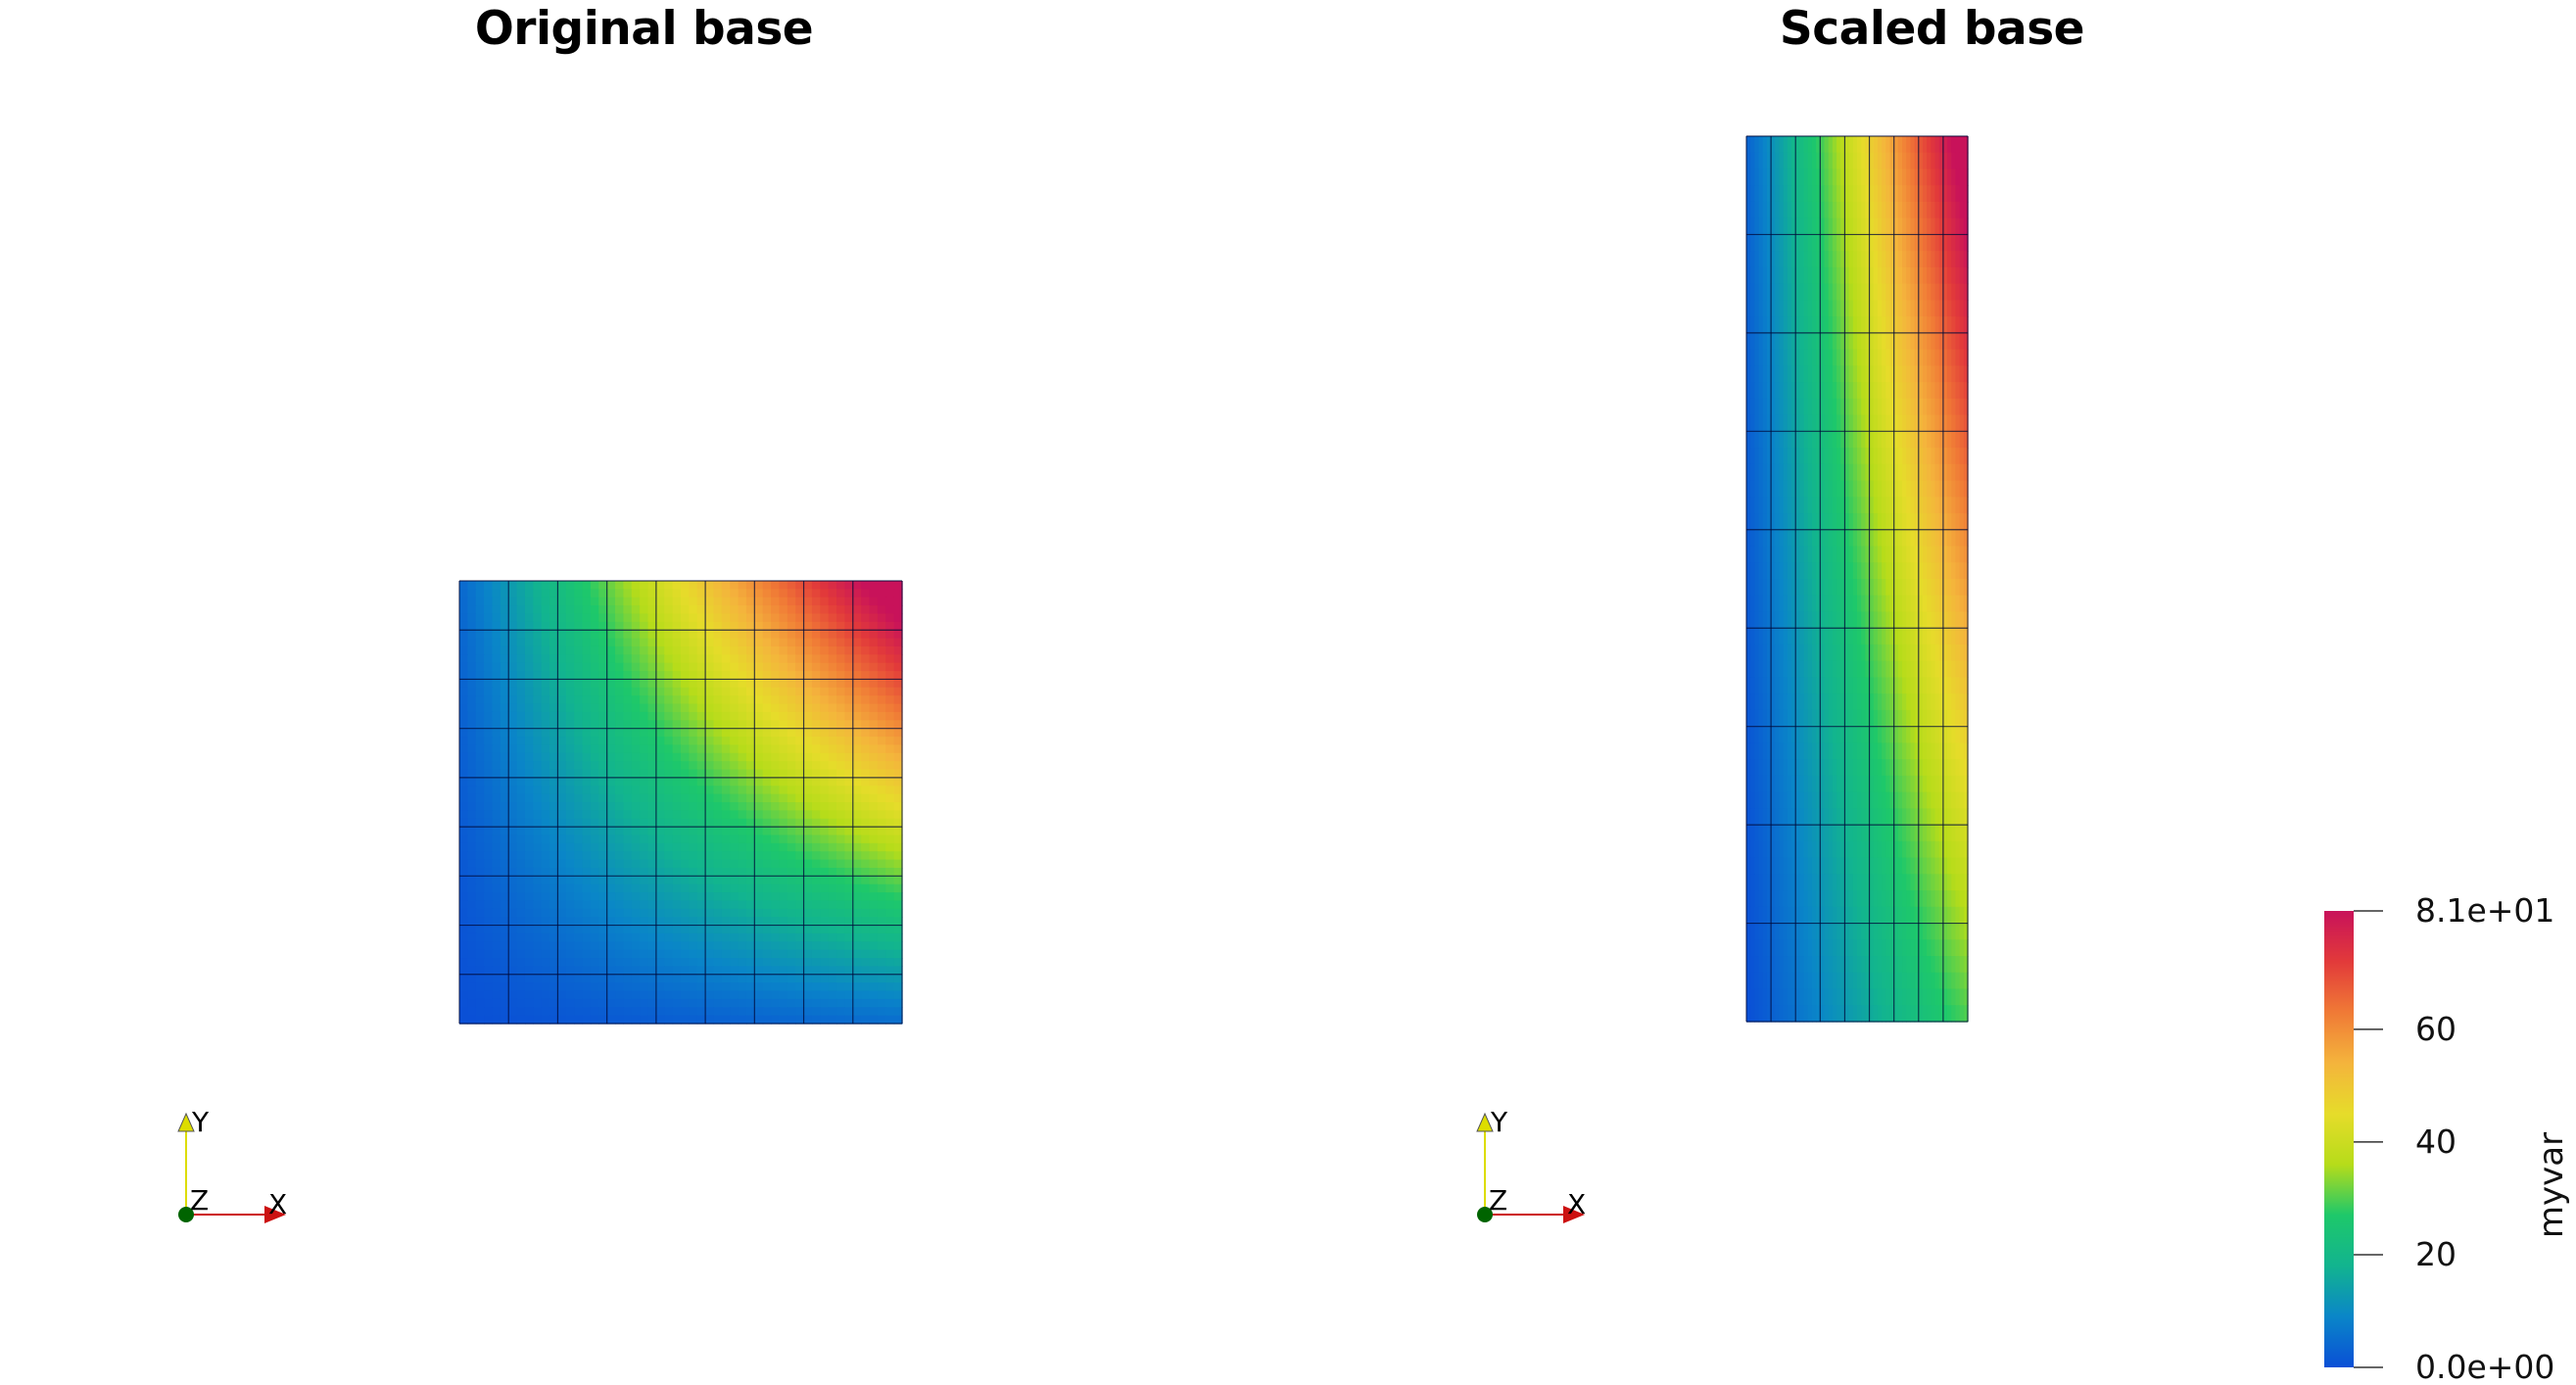  What do you see at coordinates (2436, 1254) in the screenshot?
I see `colorbar-tick-label: 20` at bounding box center [2436, 1254].